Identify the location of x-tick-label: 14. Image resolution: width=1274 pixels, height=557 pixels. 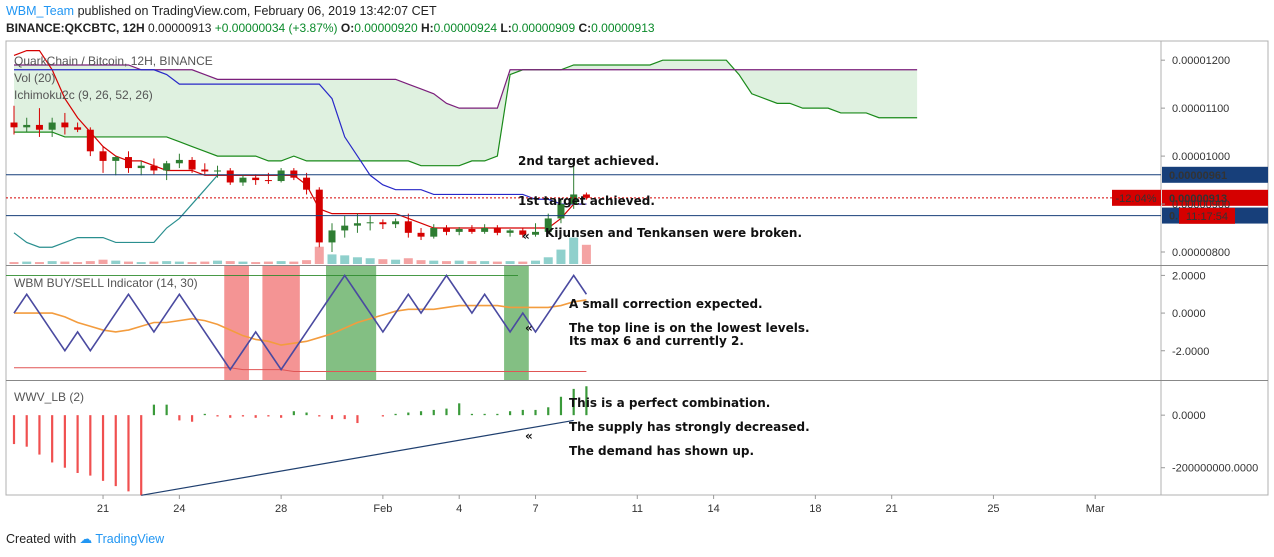
(713, 509).